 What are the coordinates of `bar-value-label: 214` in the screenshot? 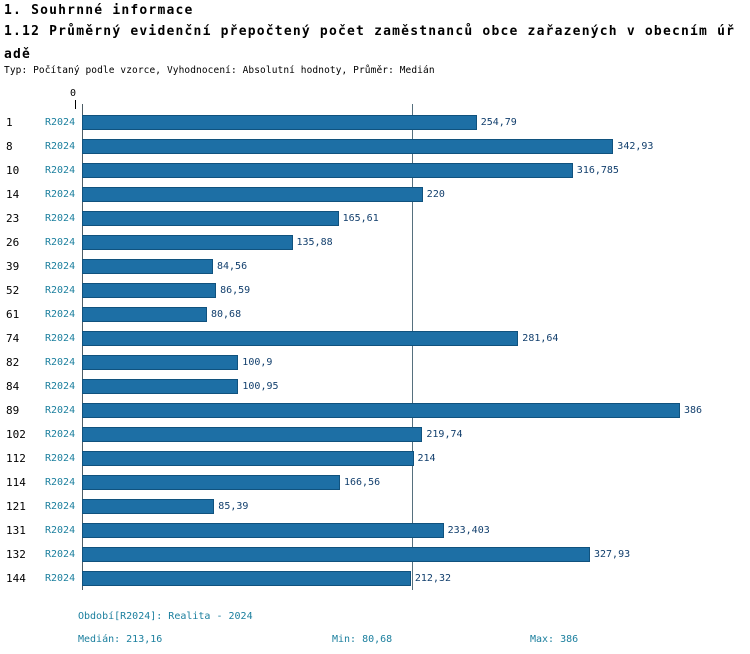 It's located at (426, 458).